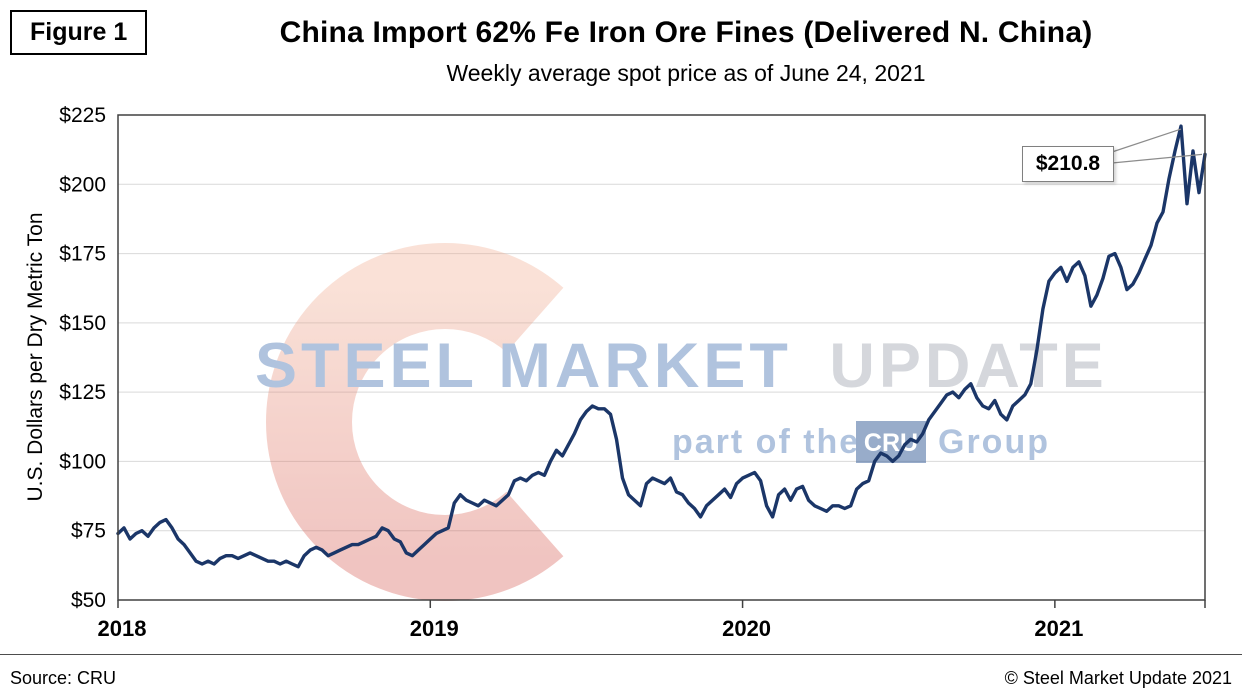 This screenshot has height=699, width=1242. Describe the element at coordinates (79, 32) in the screenshot. I see `figure-badge: Figure 1` at that location.